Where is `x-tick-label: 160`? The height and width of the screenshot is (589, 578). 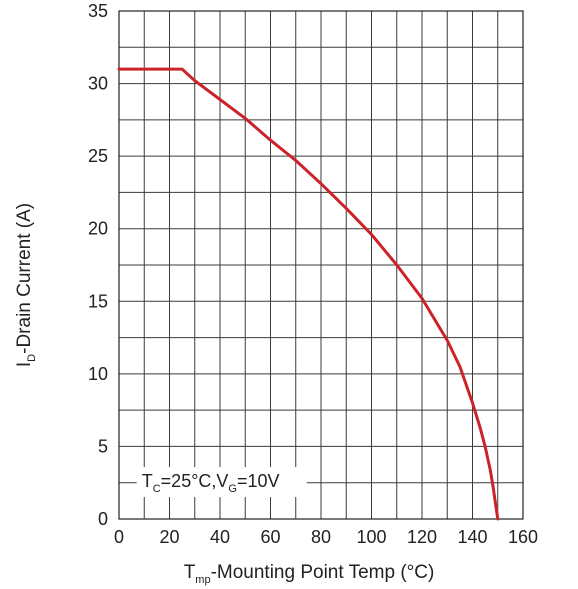
x-tick-label: 160 is located at coordinates (523, 537).